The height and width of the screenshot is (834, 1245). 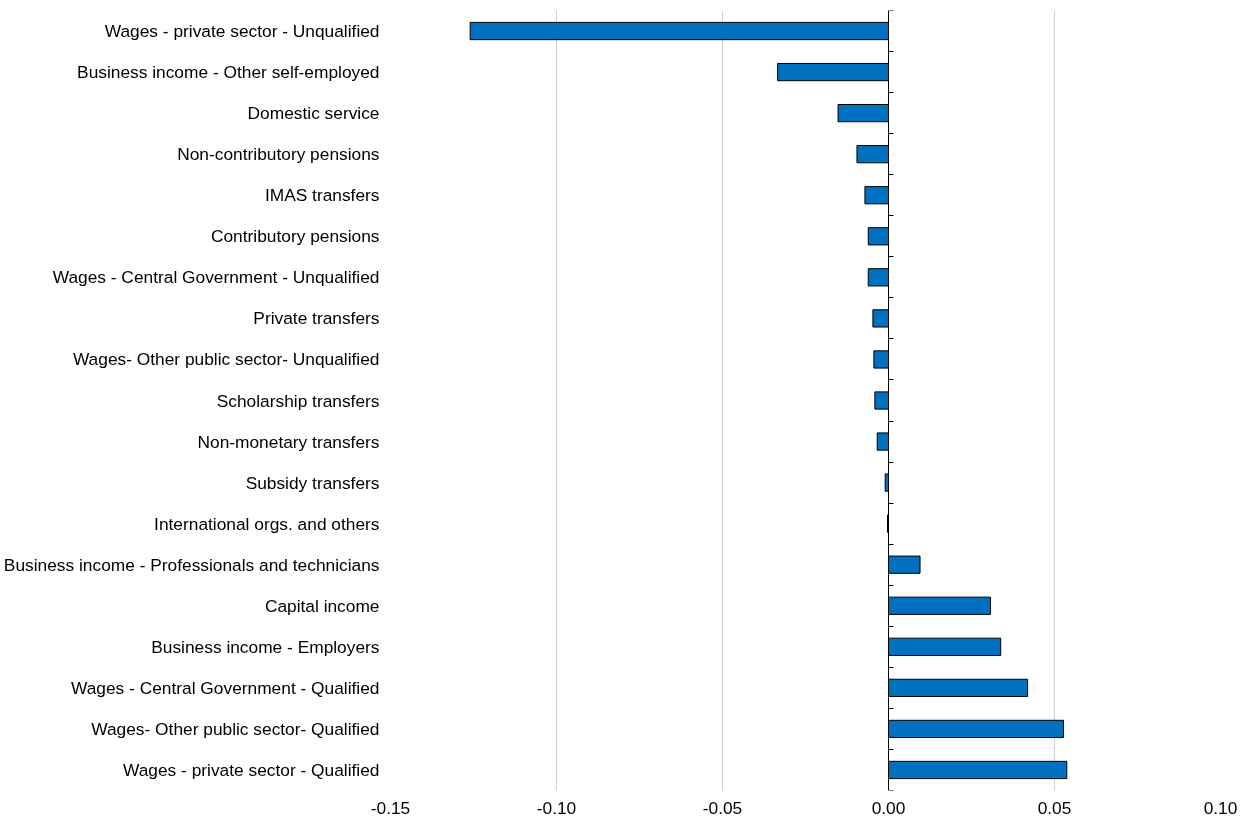 I want to click on y-tick-label: Business income - Professionals and technicians, so click(x=191, y=564).